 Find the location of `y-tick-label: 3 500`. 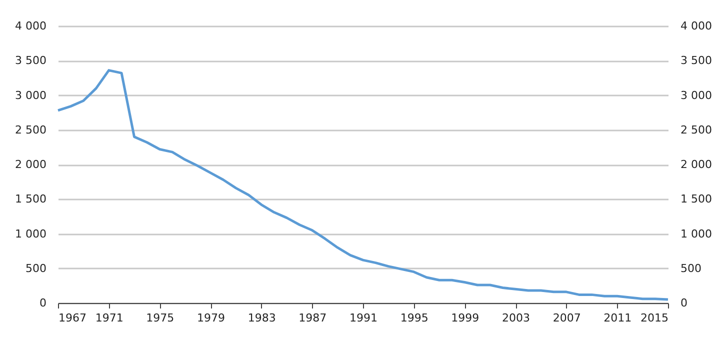

y-tick-label: 3 500 is located at coordinates (30, 61).